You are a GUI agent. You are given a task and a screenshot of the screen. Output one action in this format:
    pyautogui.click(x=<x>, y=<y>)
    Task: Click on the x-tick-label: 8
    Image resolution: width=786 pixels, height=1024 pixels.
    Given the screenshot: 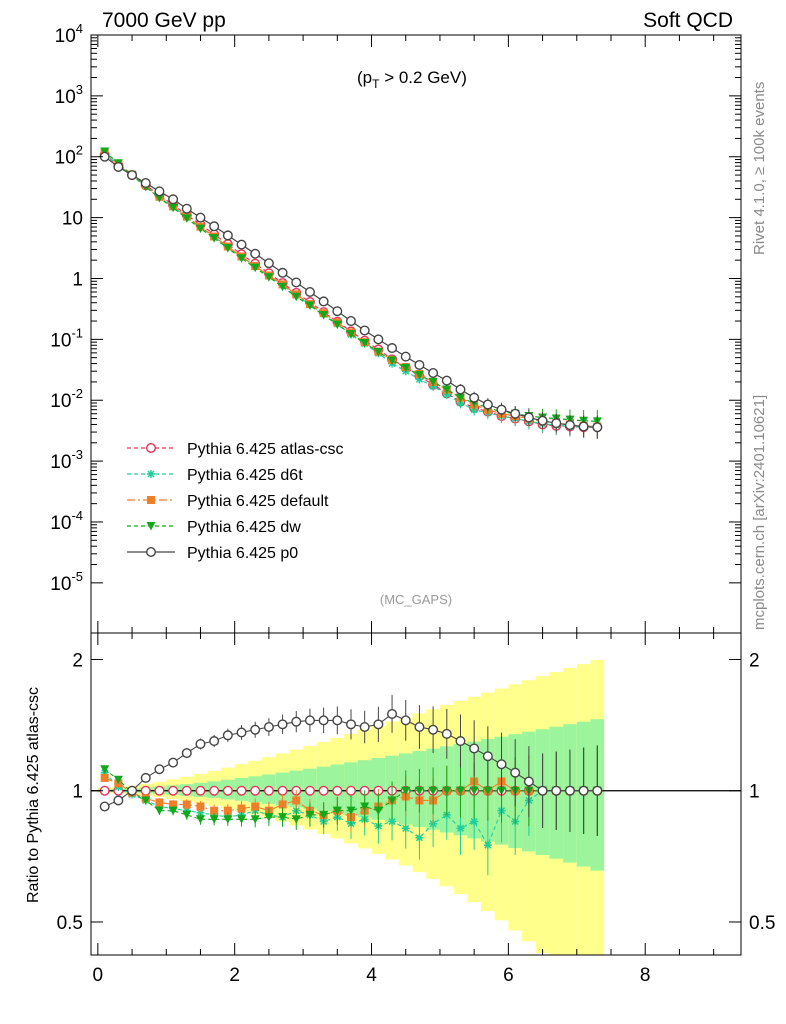 What is the action you would take?
    pyautogui.click(x=645, y=975)
    